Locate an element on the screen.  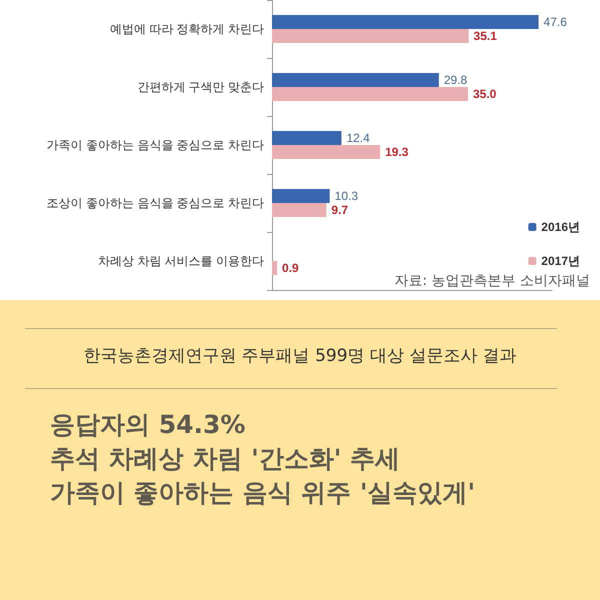
data-label: 12.4 is located at coordinates (358, 138).